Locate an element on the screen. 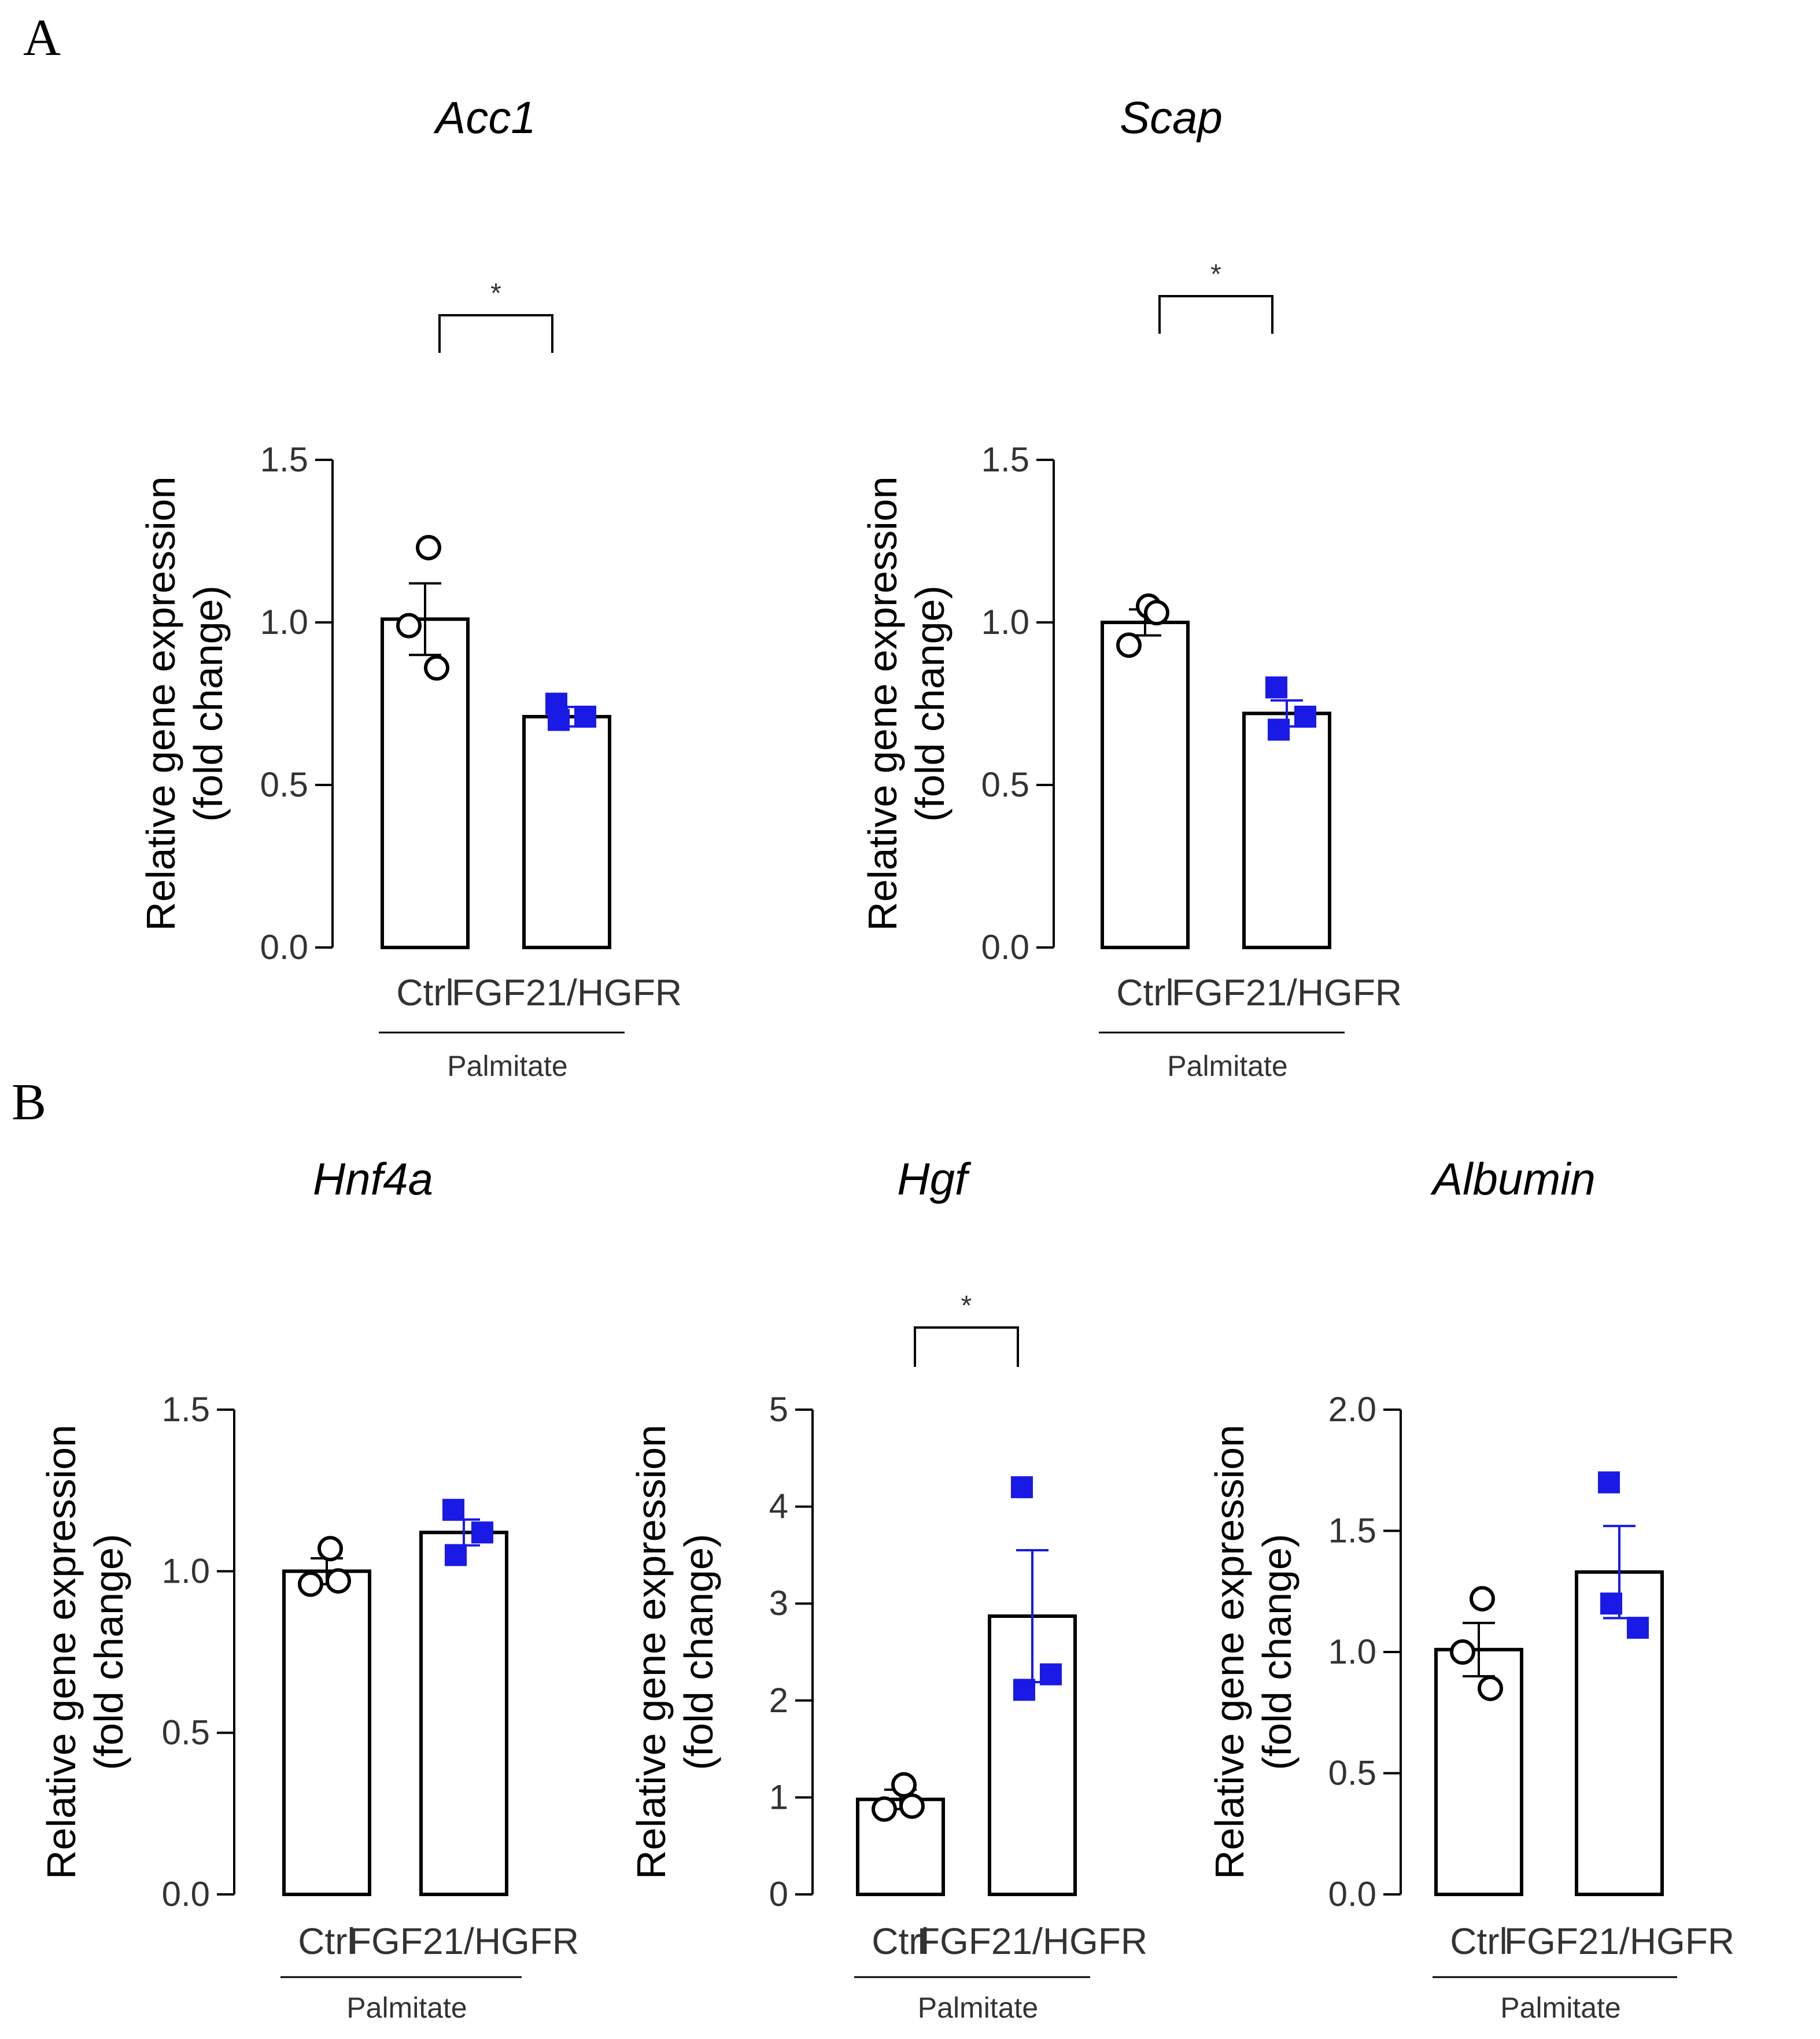 Image resolution: width=1820 pixels, height=2039 pixels. y-tick-label: 2 is located at coordinates (778, 1700).